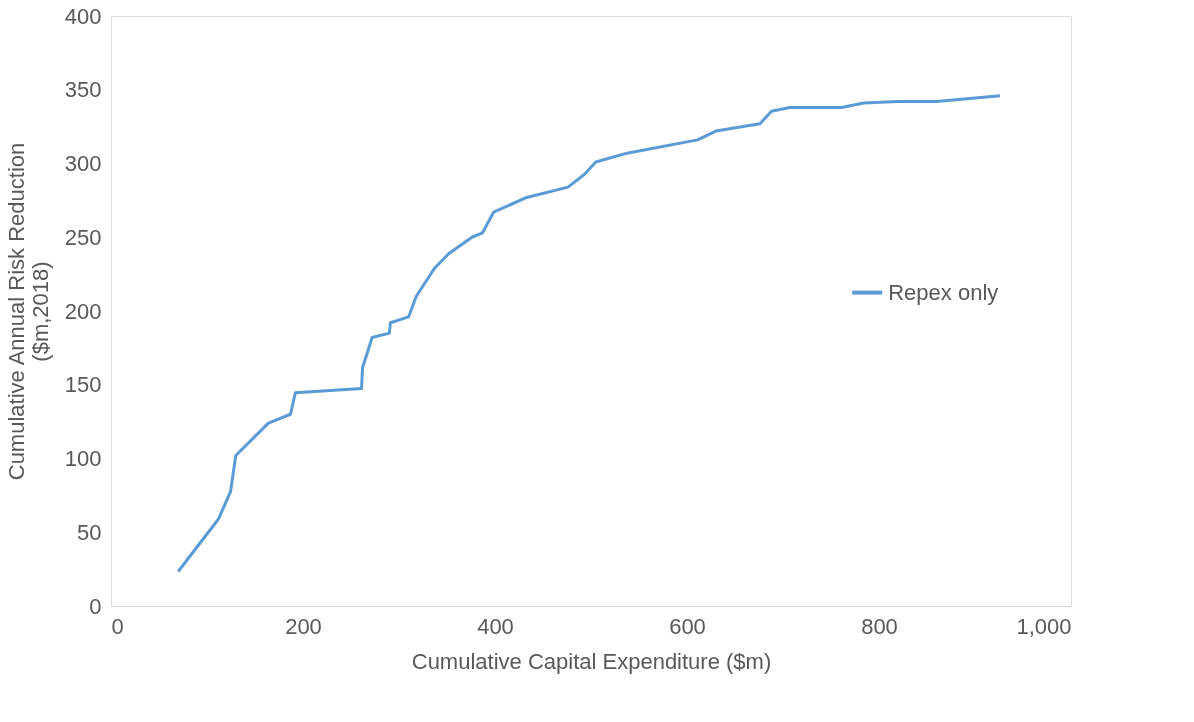  What do you see at coordinates (83, 90) in the screenshot?
I see `y-tick-label: 350` at bounding box center [83, 90].